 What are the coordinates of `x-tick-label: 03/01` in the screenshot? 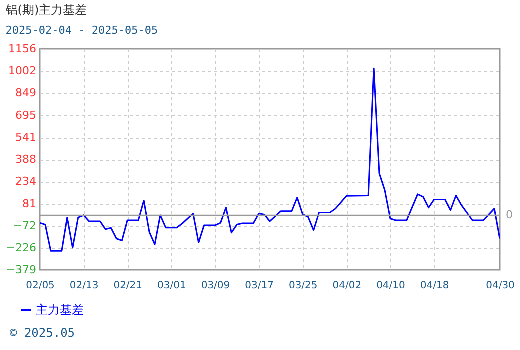 It's located at (172, 286).